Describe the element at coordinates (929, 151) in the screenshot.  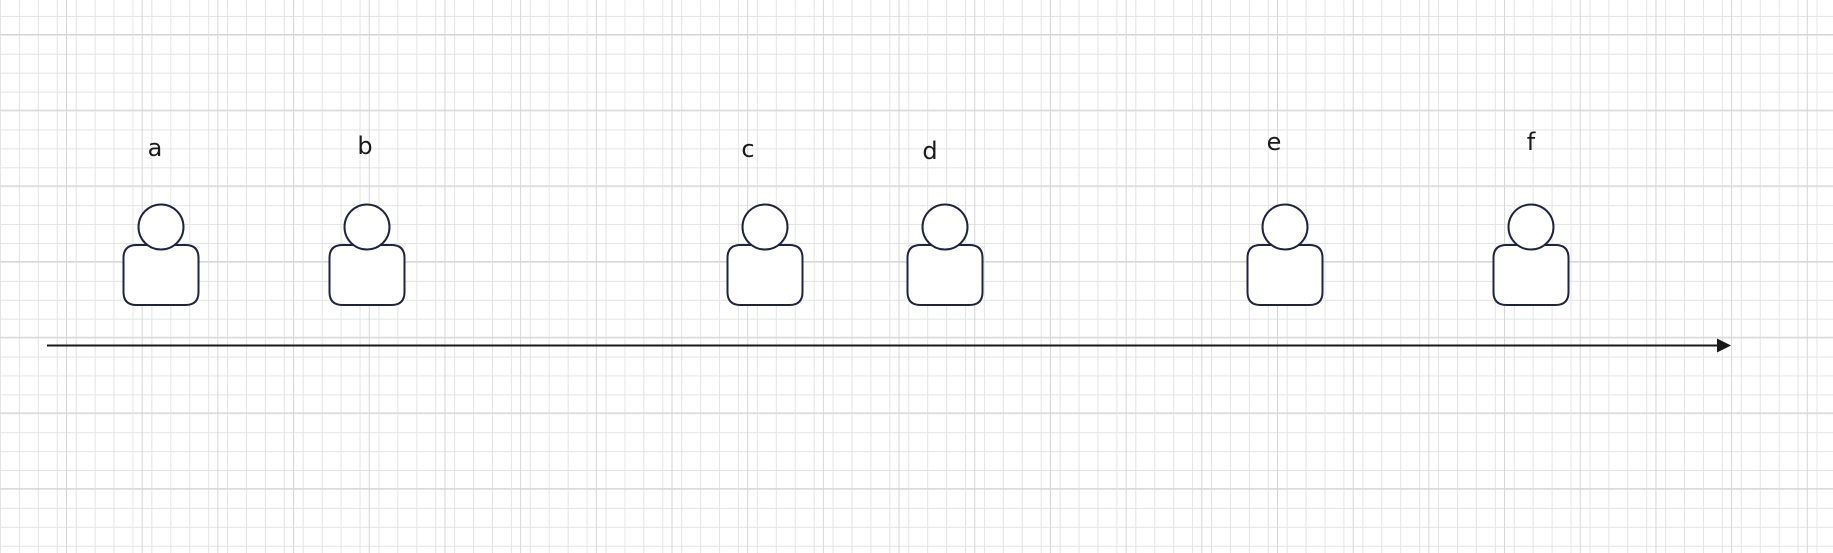
I see `person-label-d: d` at that location.